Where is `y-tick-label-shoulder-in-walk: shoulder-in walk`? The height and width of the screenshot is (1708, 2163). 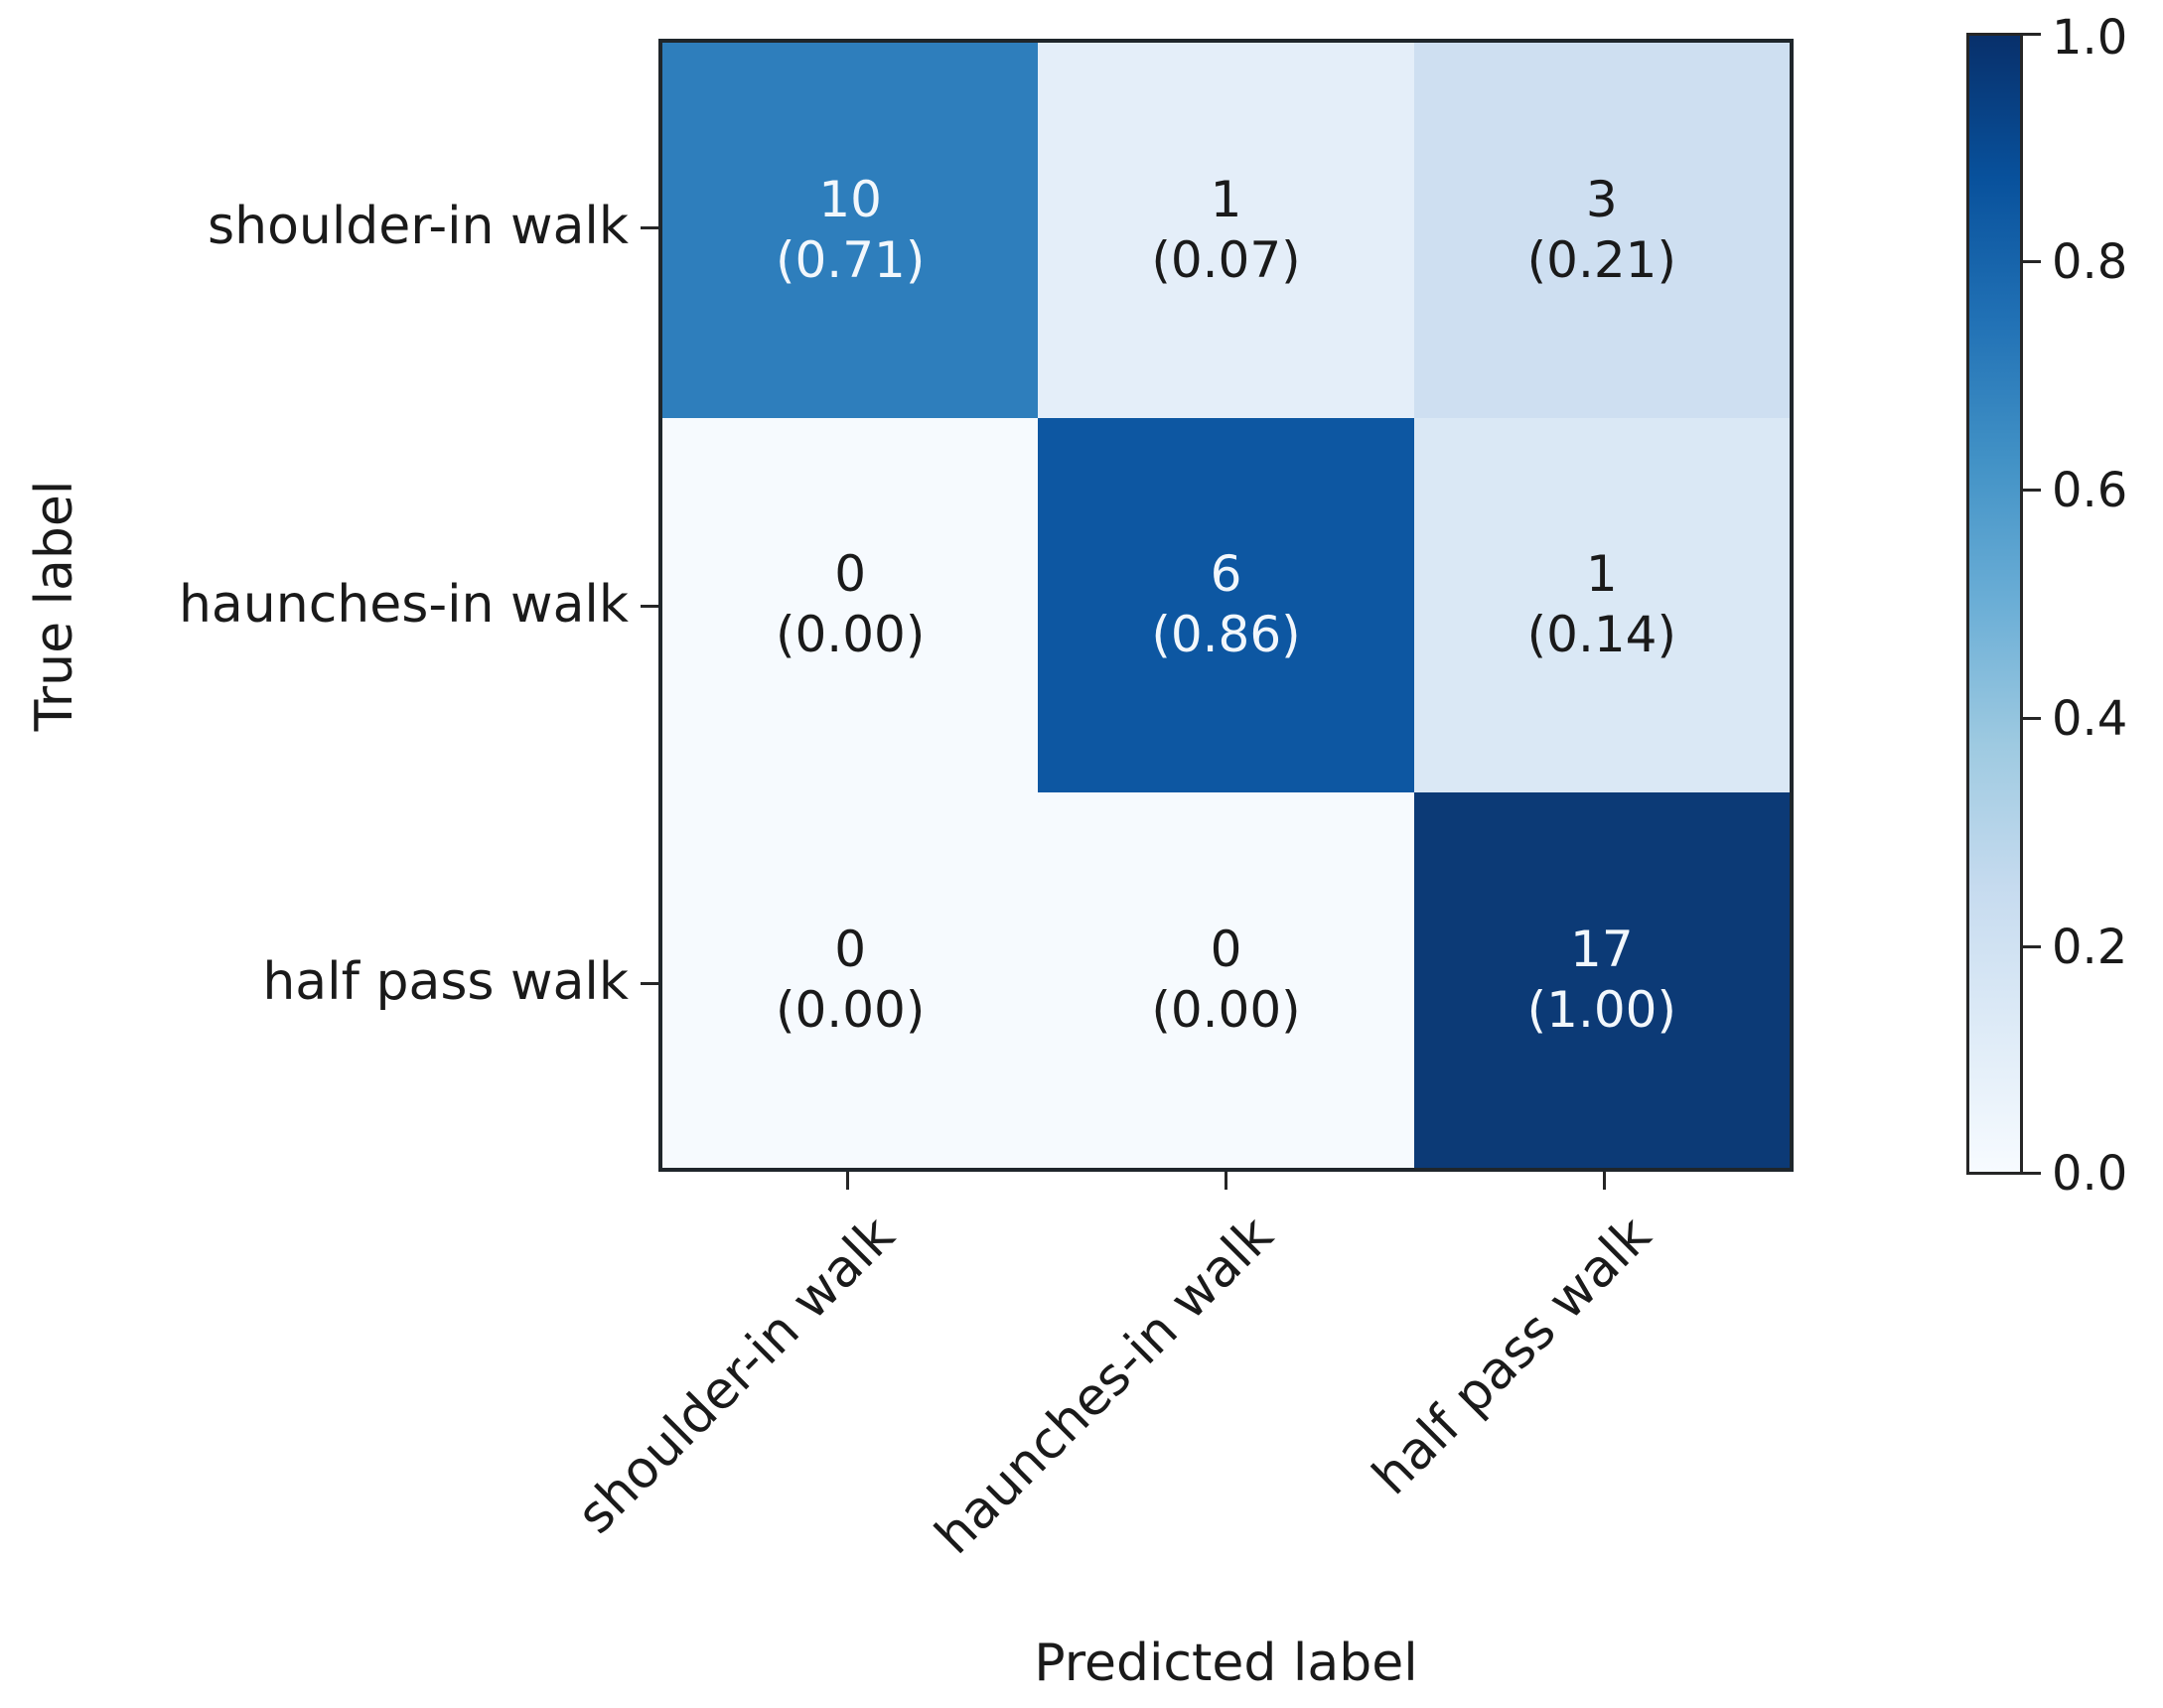 y-tick-label-shoulder-in-walk: shoulder-in walk is located at coordinates (418, 226).